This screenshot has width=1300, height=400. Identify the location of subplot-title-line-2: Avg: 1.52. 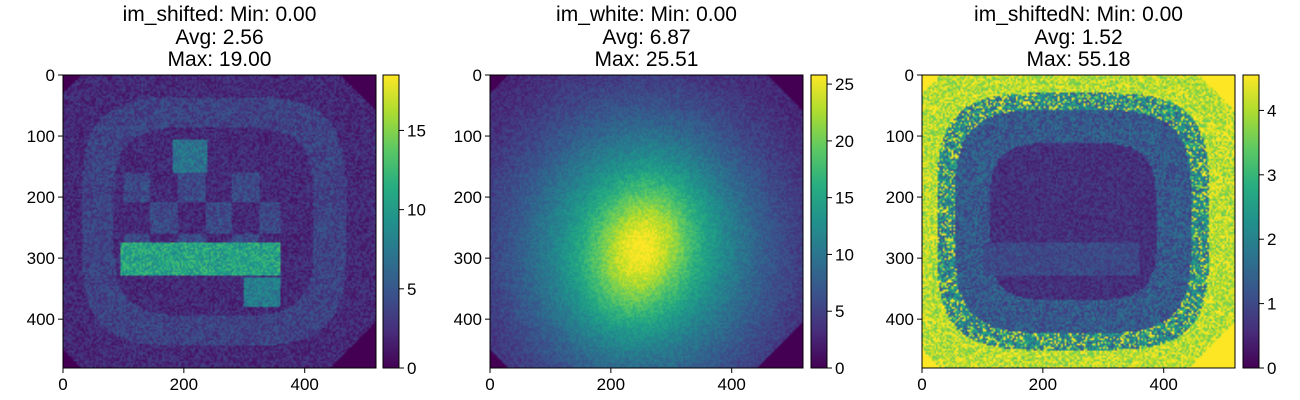
(1078, 37).